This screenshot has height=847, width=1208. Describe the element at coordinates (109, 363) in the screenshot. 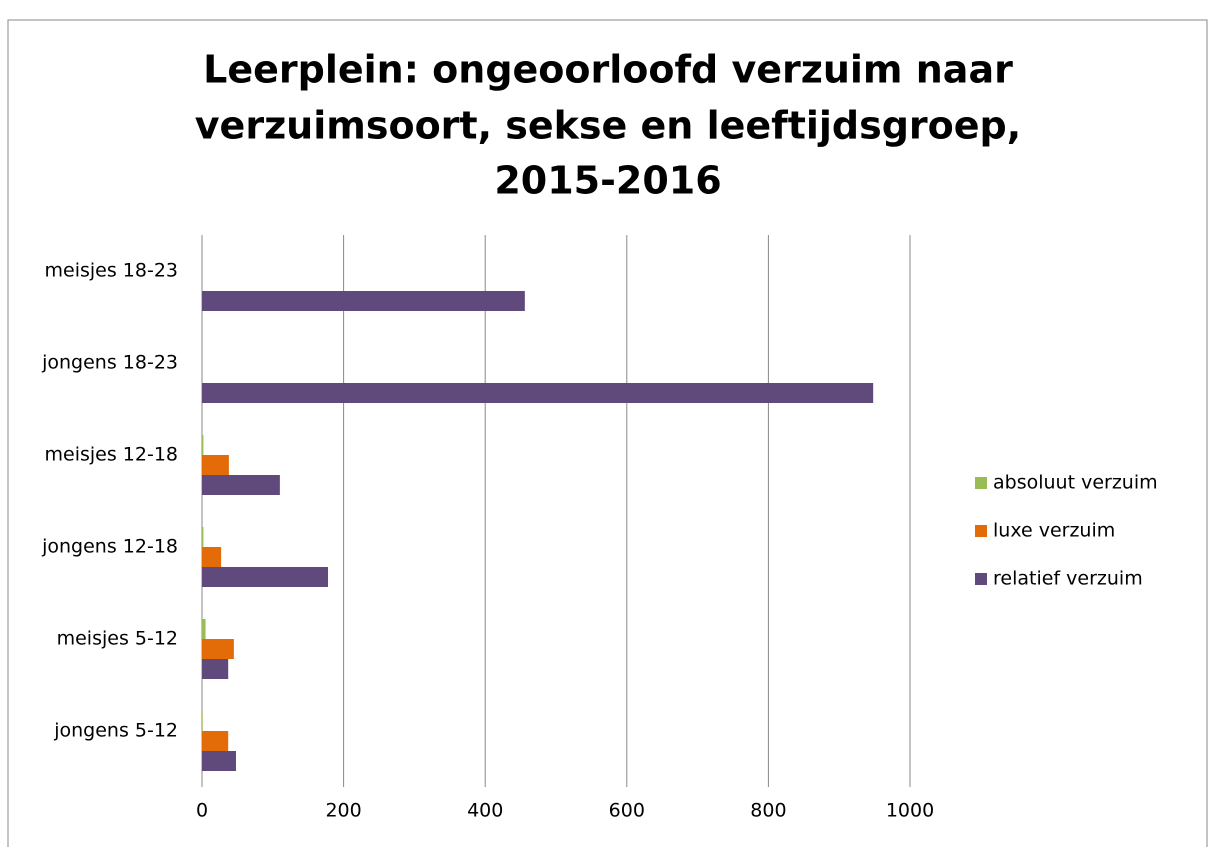

I see `y-tick-label: jongens 18-23` at that location.